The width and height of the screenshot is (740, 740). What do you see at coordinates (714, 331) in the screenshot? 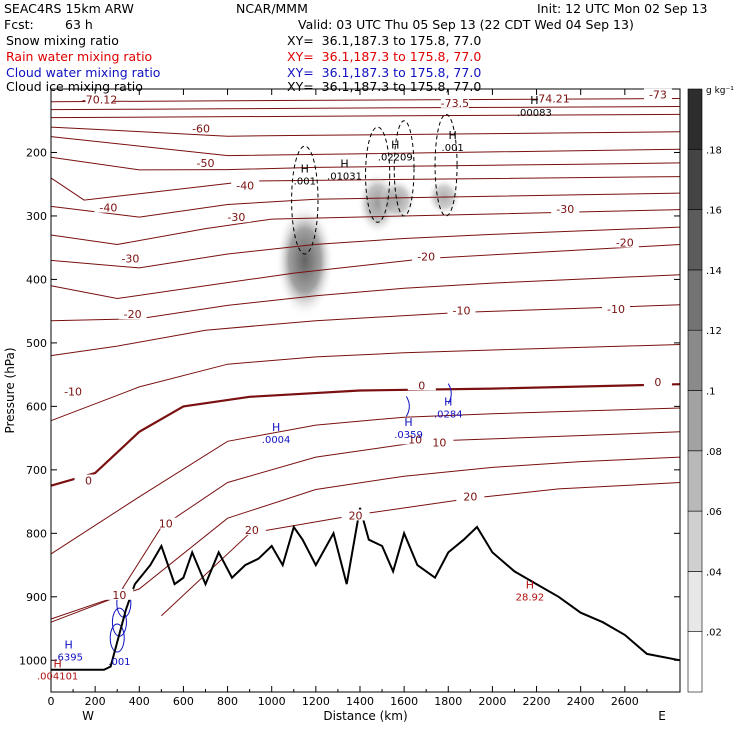
I see `colorbar-tick-label: .12` at bounding box center [714, 331].